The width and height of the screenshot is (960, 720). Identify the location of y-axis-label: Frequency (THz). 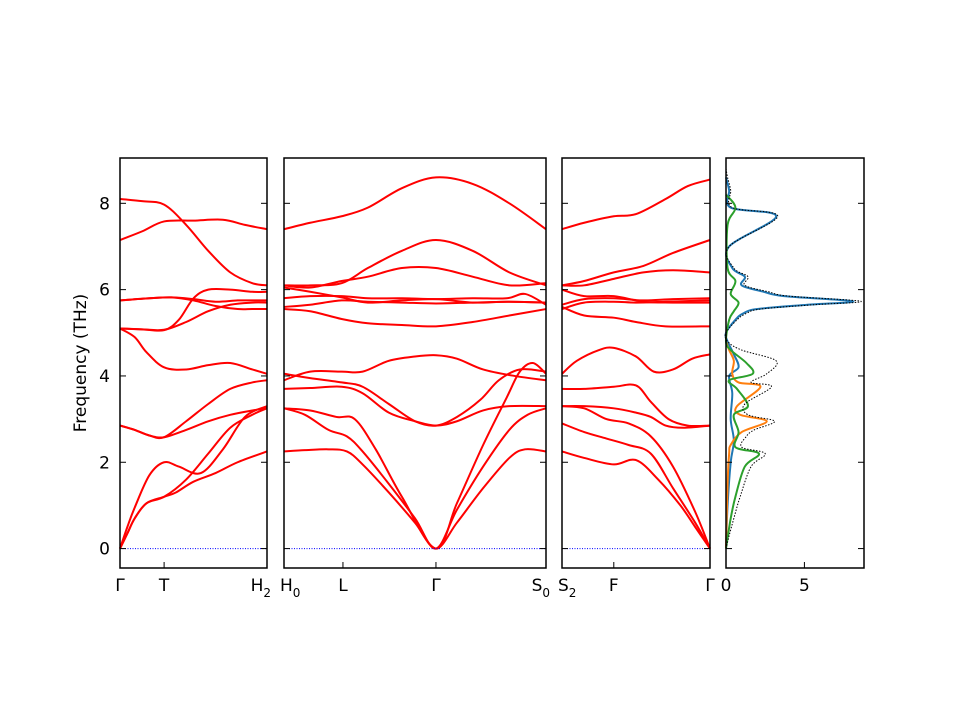
(81, 363).